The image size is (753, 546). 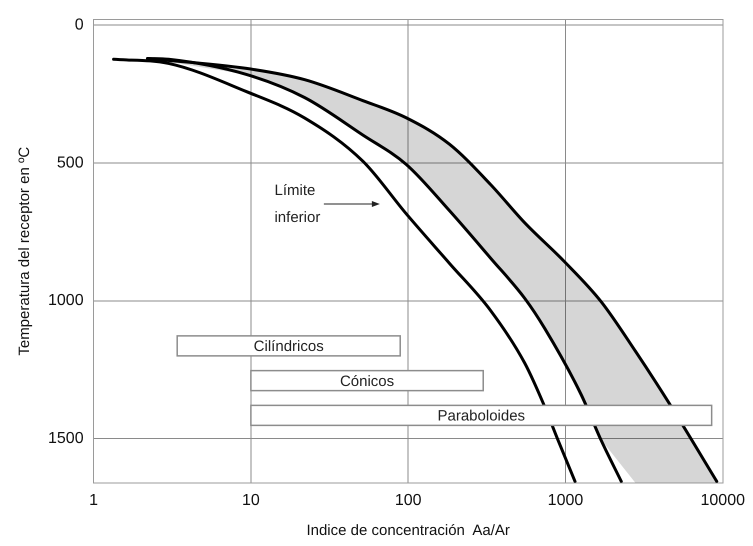 What do you see at coordinates (566, 500) in the screenshot?
I see `x-tick-label: 1000` at bounding box center [566, 500].